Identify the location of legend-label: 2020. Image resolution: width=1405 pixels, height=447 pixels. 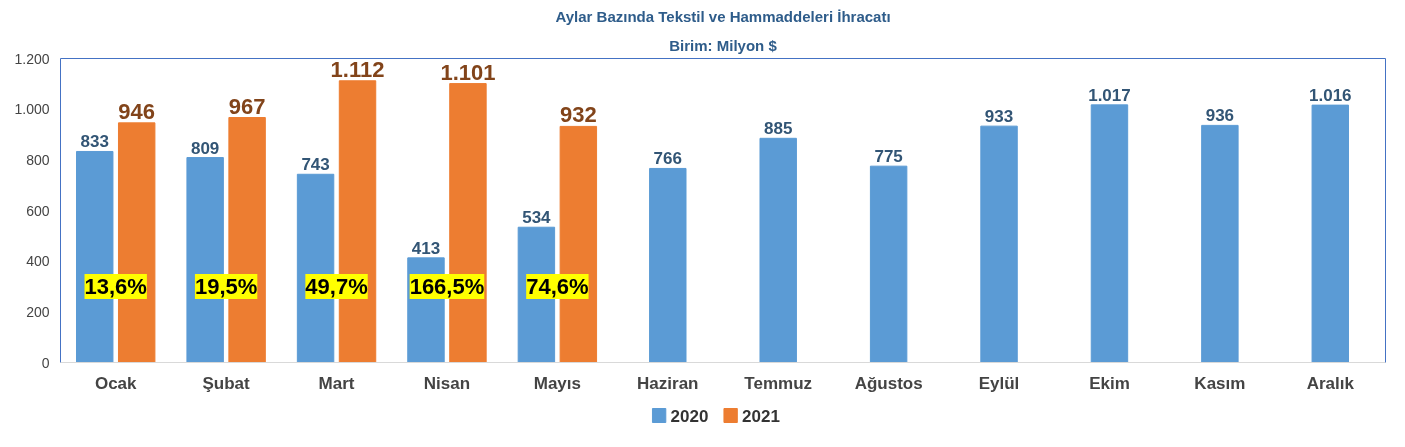
(689, 416).